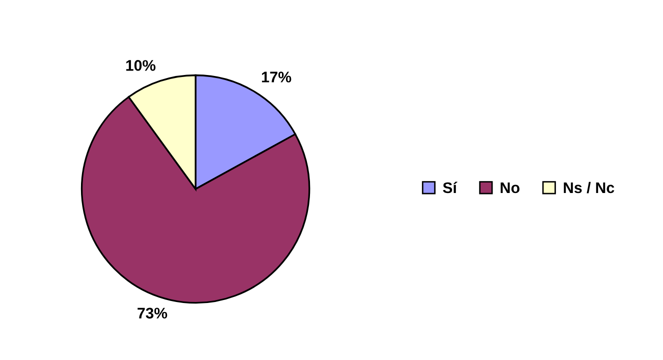  I want to click on legend-label: No, so click(510, 188).